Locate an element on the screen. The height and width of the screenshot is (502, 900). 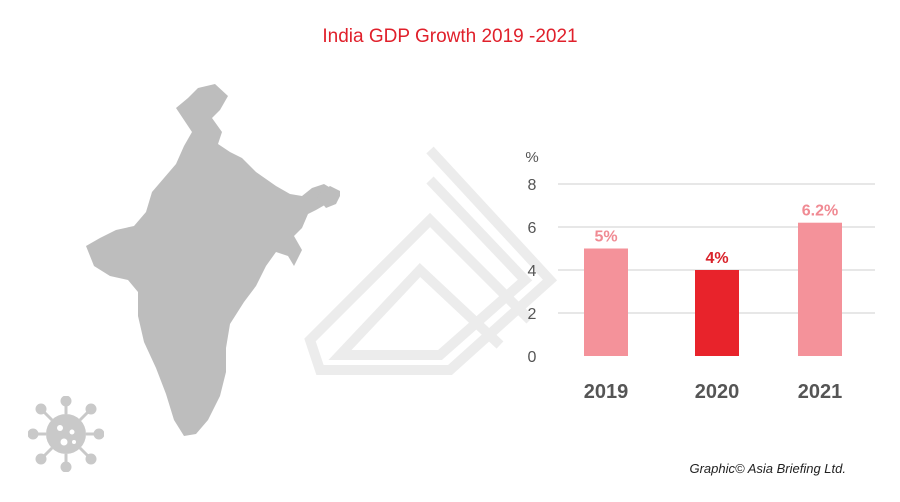
y-tick-label: 2 is located at coordinates (532, 314).